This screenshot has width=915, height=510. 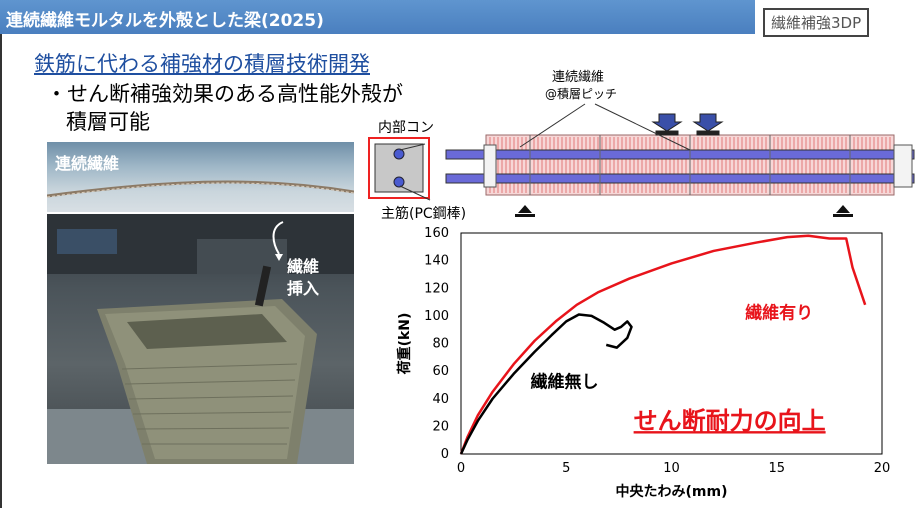 I want to click on series-line-without-fiber, so click(x=546, y=384).